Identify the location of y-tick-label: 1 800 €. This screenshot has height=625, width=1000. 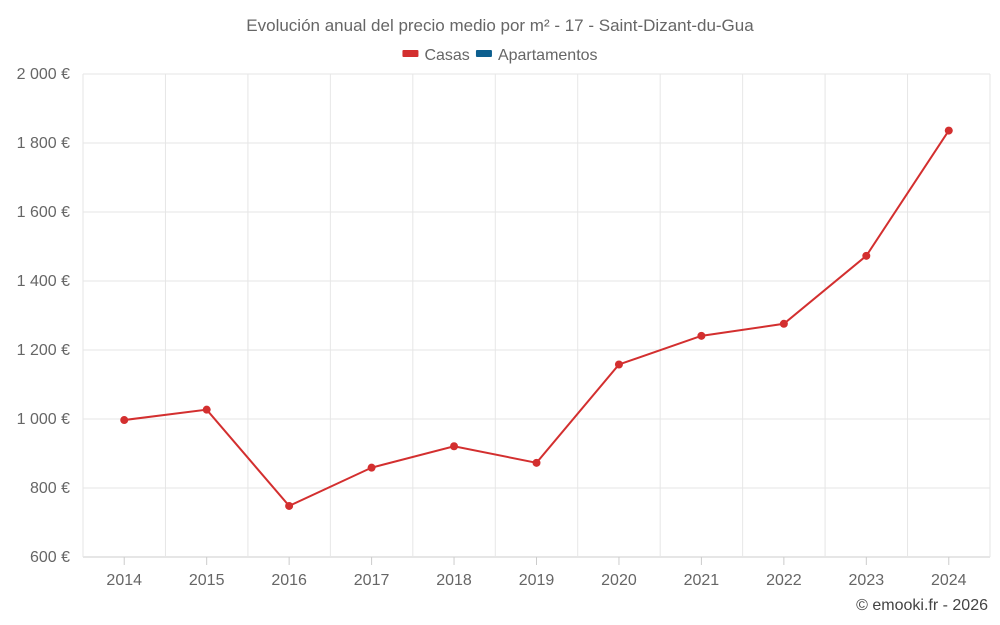
(43, 143).